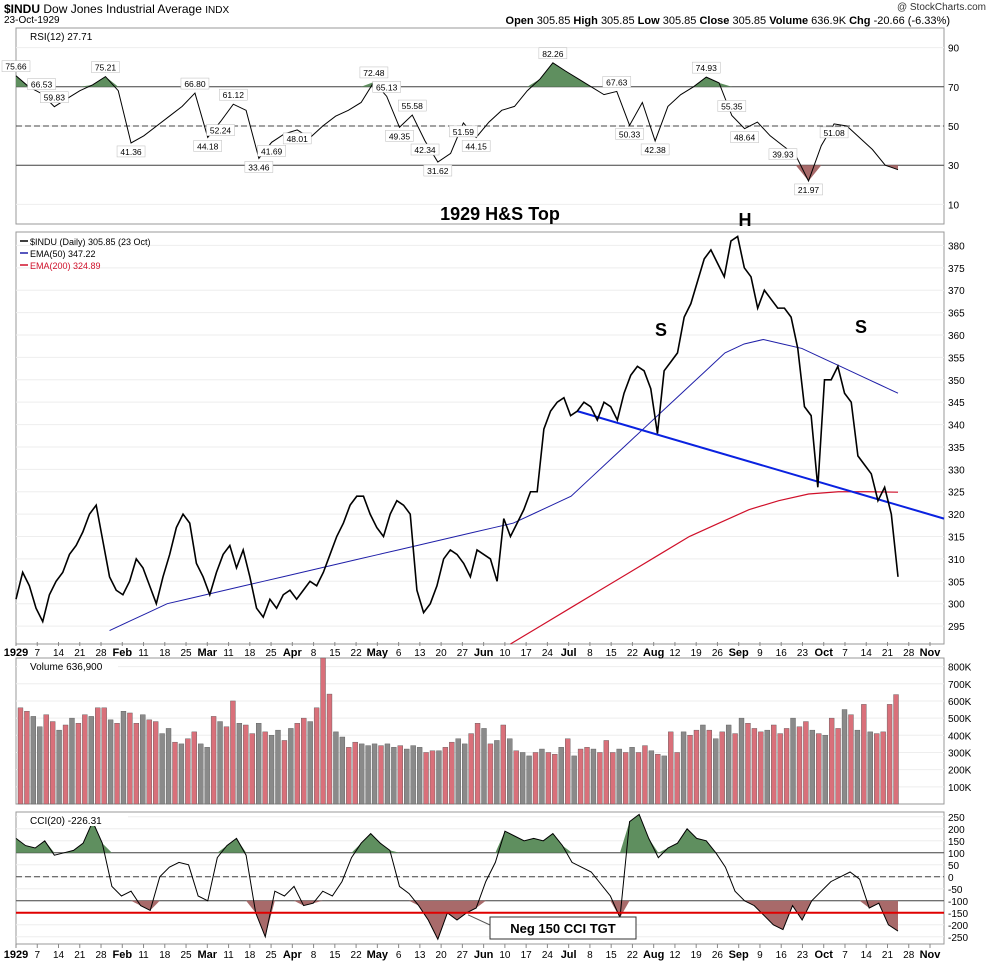 The height and width of the screenshot is (963, 990). I want to click on price-x-axis-label: Aug, so click(653, 653).